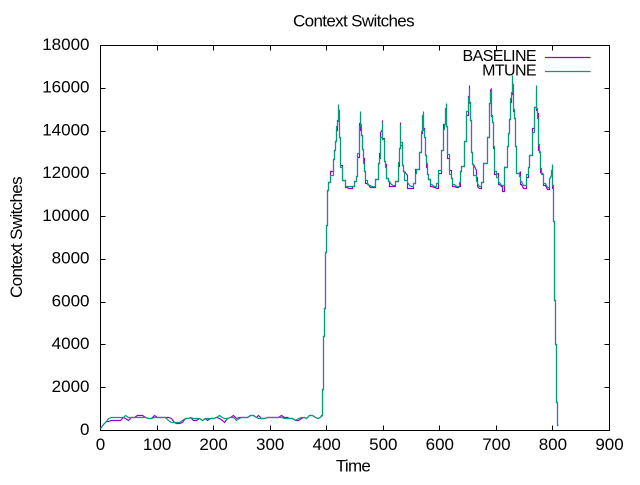  I want to click on svg-text: 600, so click(440, 444).